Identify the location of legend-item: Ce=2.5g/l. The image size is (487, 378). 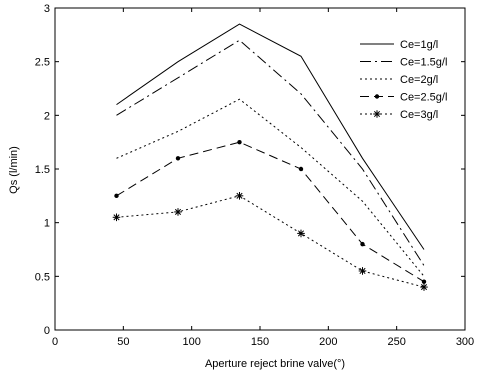
(403, 98).